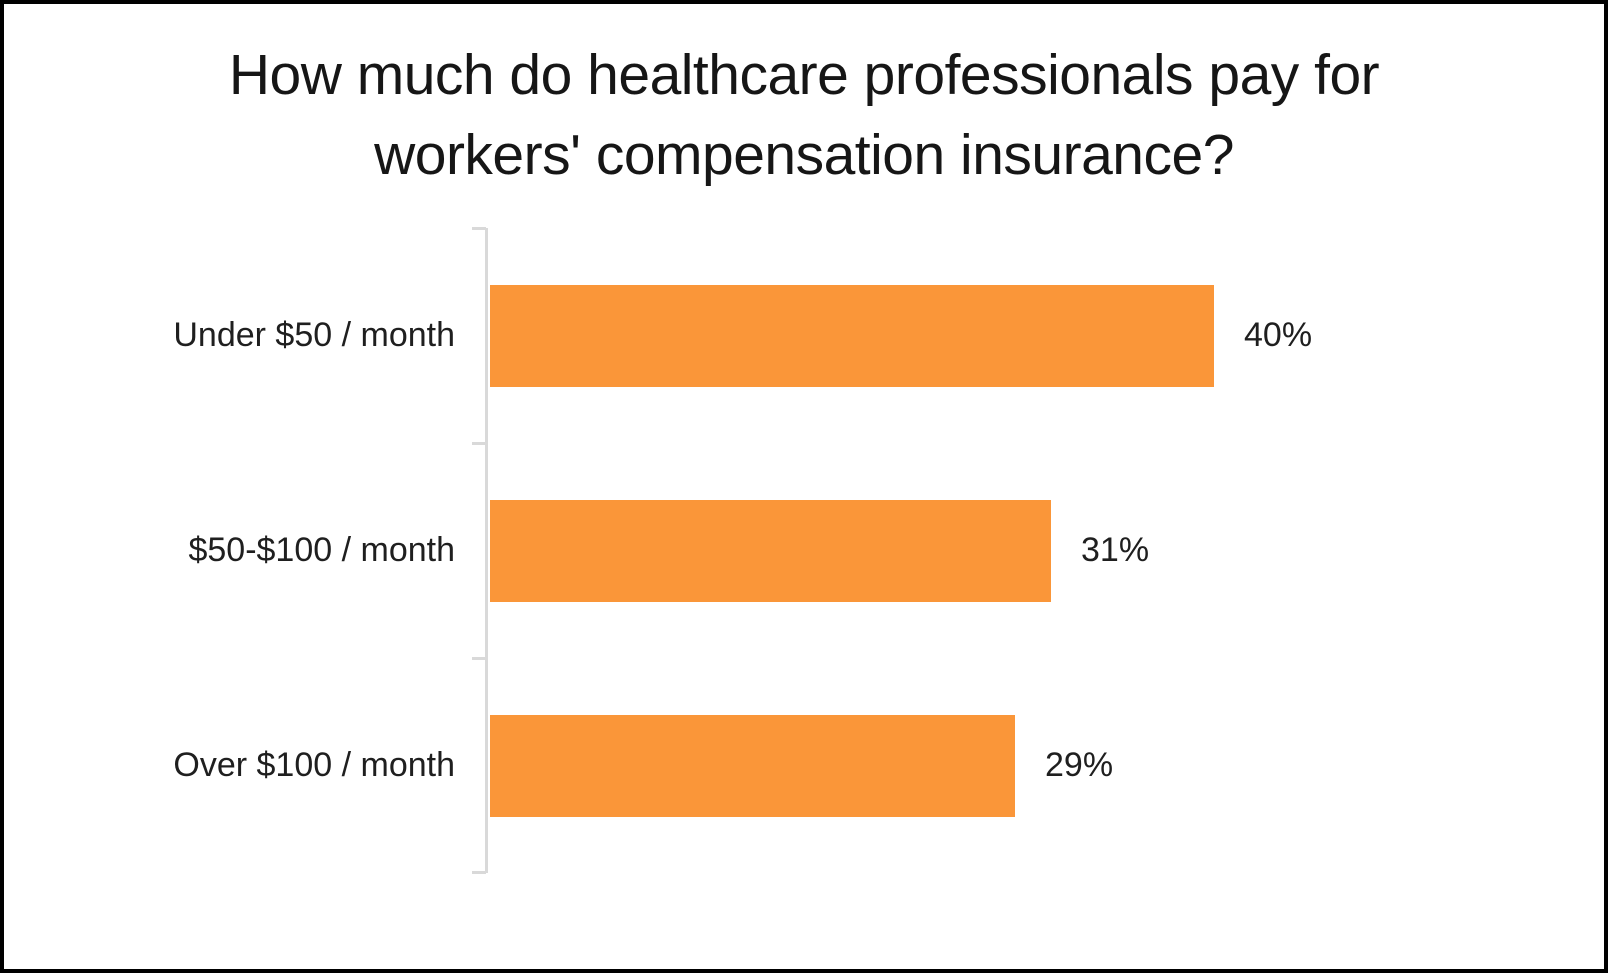 The height and width of the screenshot is (973, 1608). What do you see at coordinates (1278, 335) in the screenshot?
I see `value-label: 40%` at bounding box center [1278, 335].